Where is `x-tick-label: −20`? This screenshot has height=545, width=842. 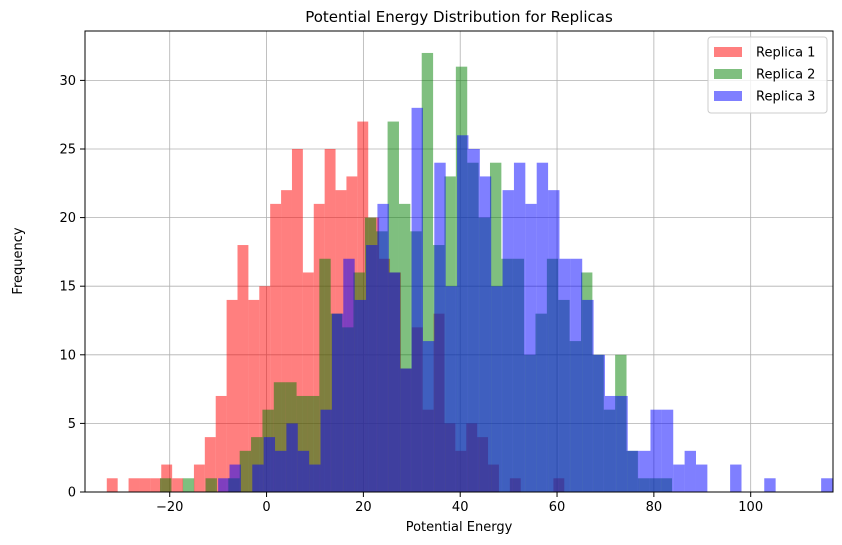 x-tick-label: −20 is located at coordinates (169, 507).